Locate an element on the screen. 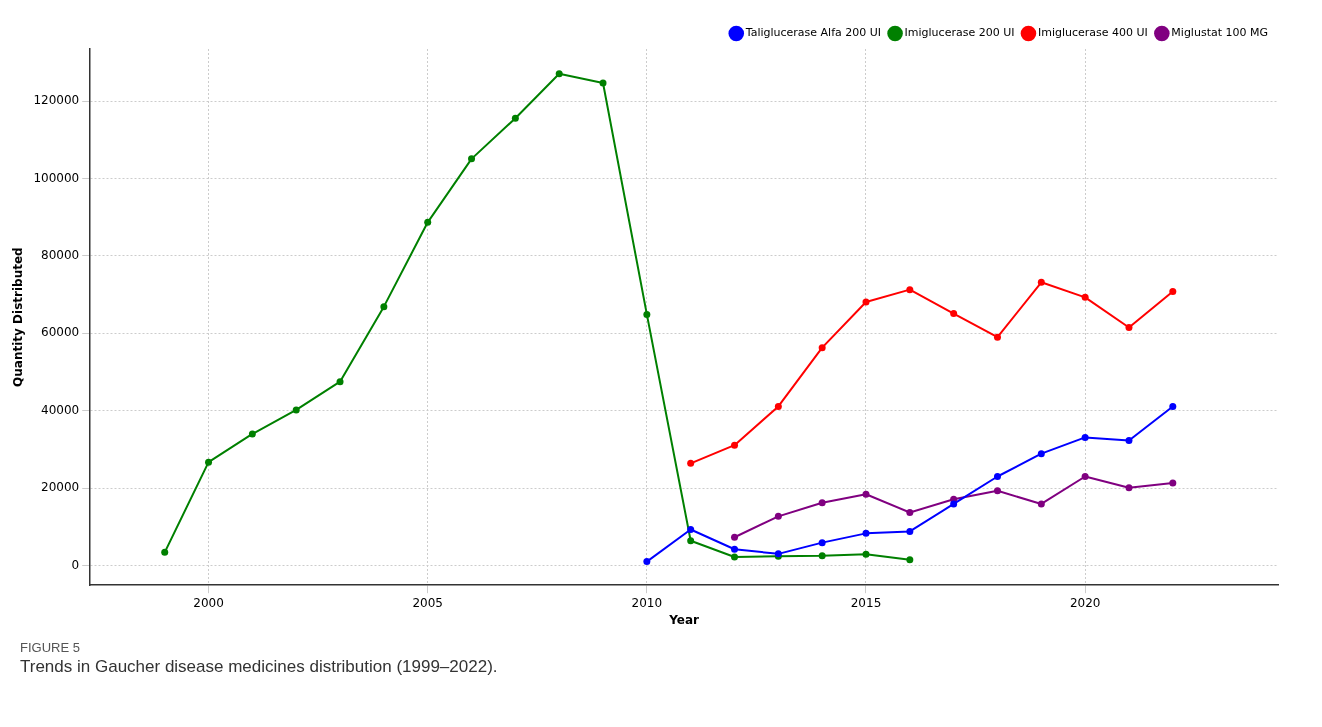 The image size is (1322, 727). y-tick-label: 60000 is located at coordinates (60, 332).